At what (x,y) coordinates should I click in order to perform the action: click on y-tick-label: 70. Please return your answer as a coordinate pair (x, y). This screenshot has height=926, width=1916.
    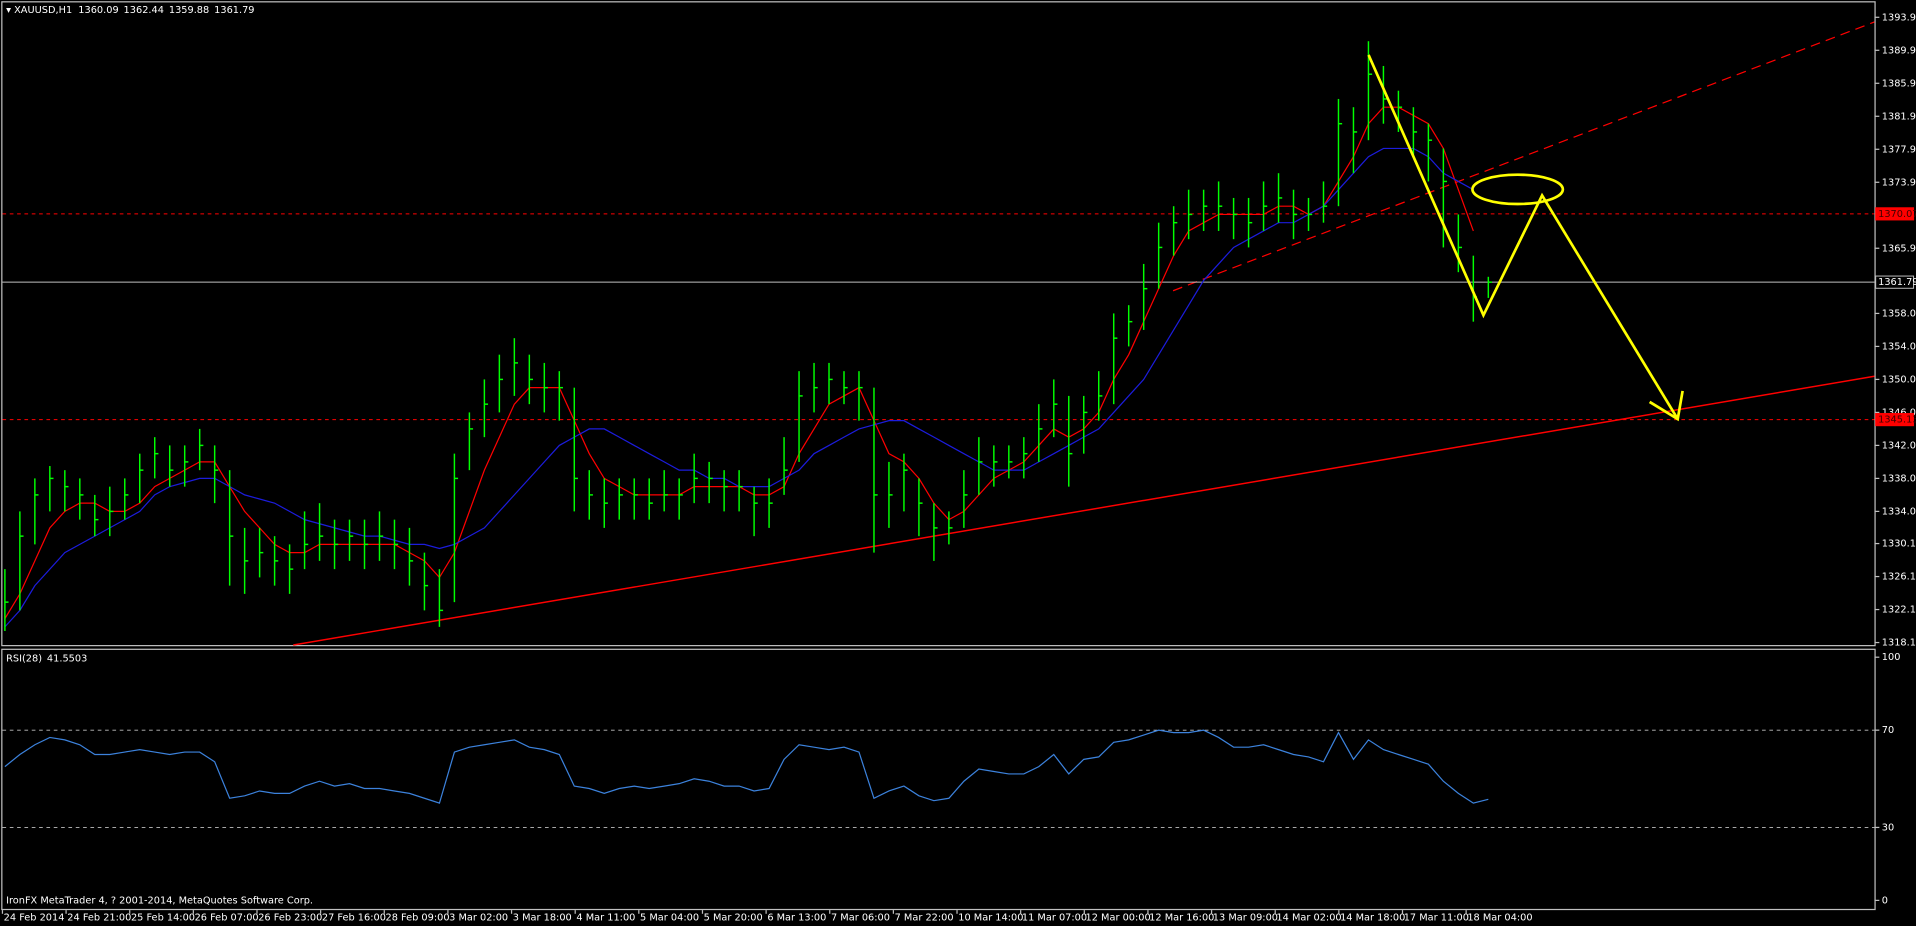
    Looking at the image, I should click on (1888, 730).